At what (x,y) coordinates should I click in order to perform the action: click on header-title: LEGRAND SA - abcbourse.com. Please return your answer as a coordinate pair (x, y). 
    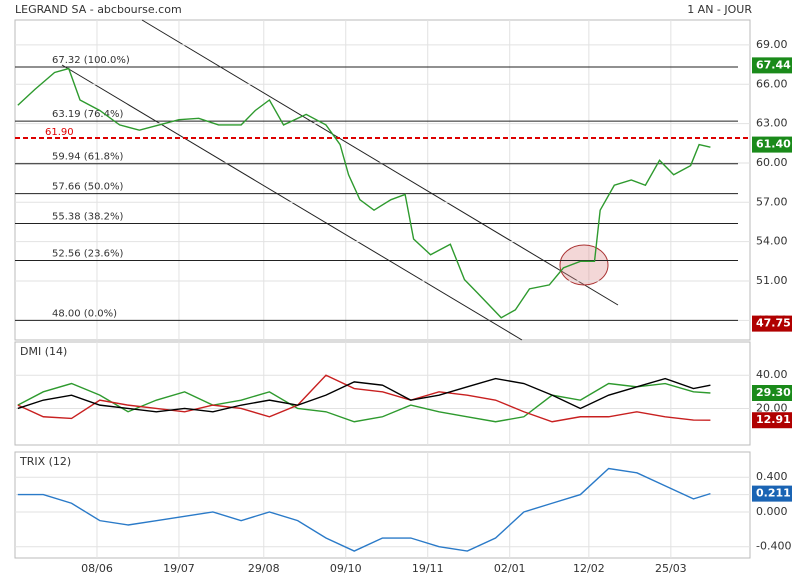
    Looking at the image, I should click on (98, 9).